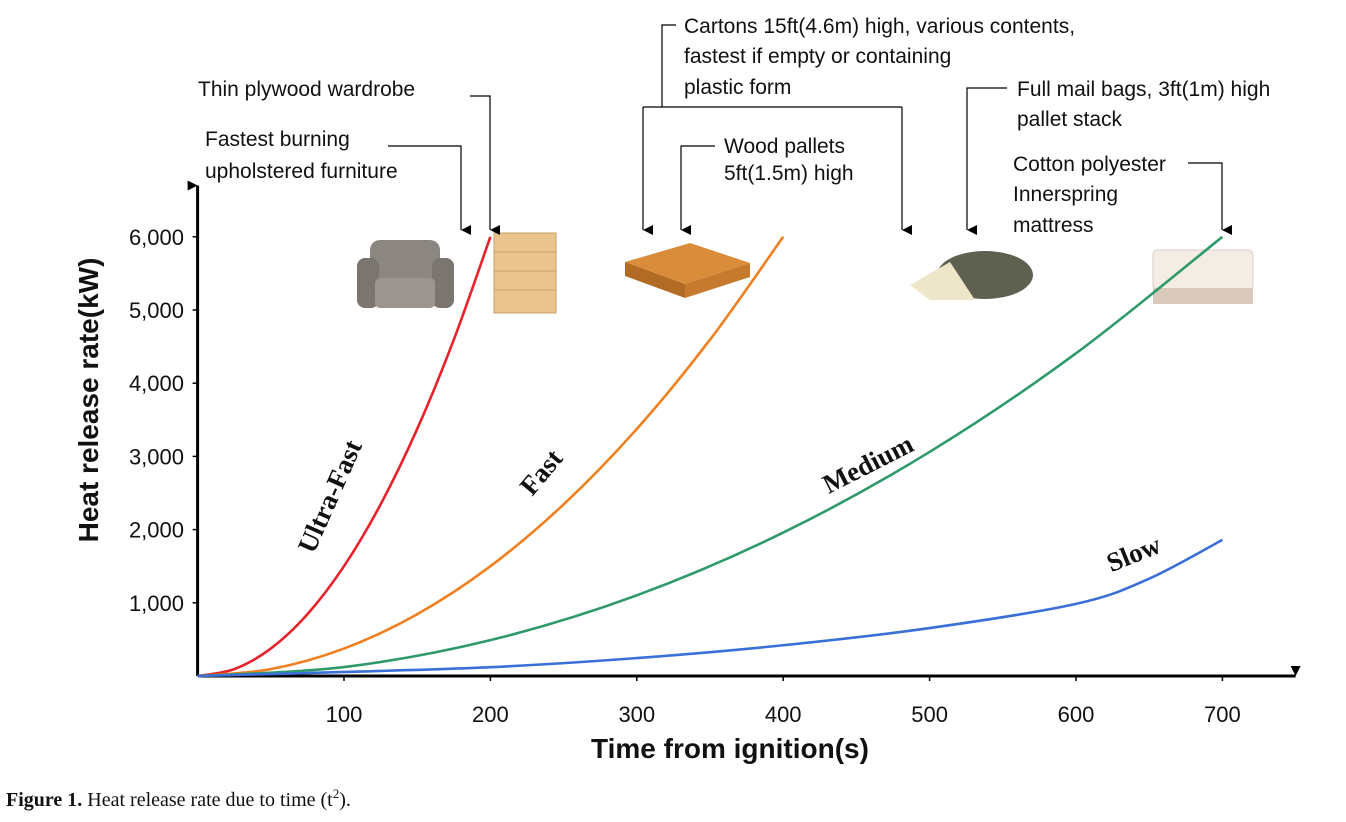  What do you see at coordinates (929, 714) in the screenshot?
I see `x-tick-label: 500` at bounding box center [929, 714].